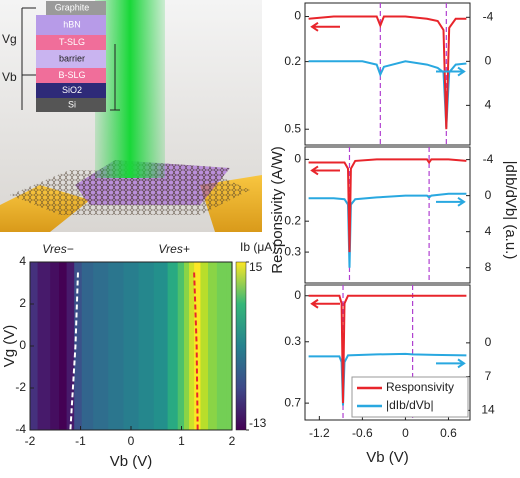 Image resolution: width=520 pixels, height=478 pixels. Describe the element at coordinates (72, 7) in the screenshot. I see `layer-label: Graphite` at that location.